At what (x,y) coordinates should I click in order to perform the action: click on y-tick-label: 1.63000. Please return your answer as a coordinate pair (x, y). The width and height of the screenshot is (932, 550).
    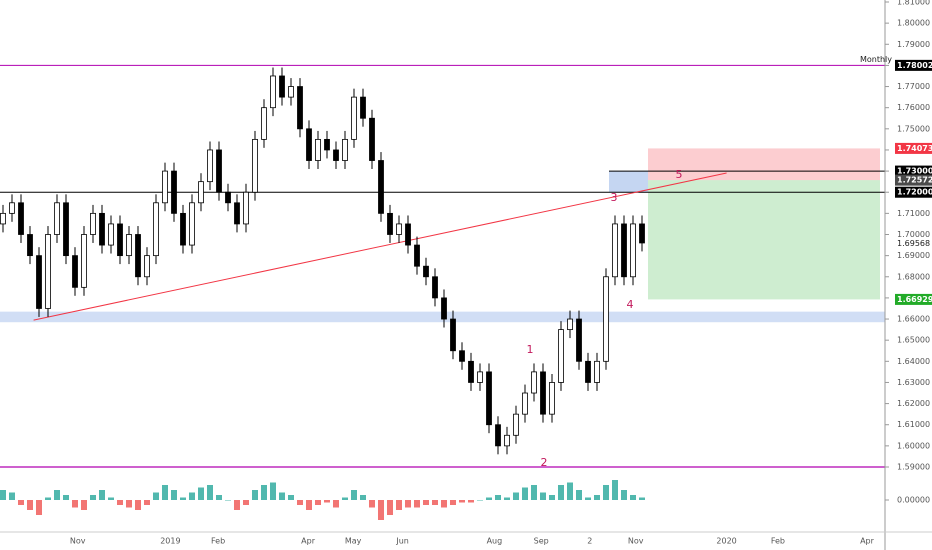
    Looking at the image, I should click on (913, 382).